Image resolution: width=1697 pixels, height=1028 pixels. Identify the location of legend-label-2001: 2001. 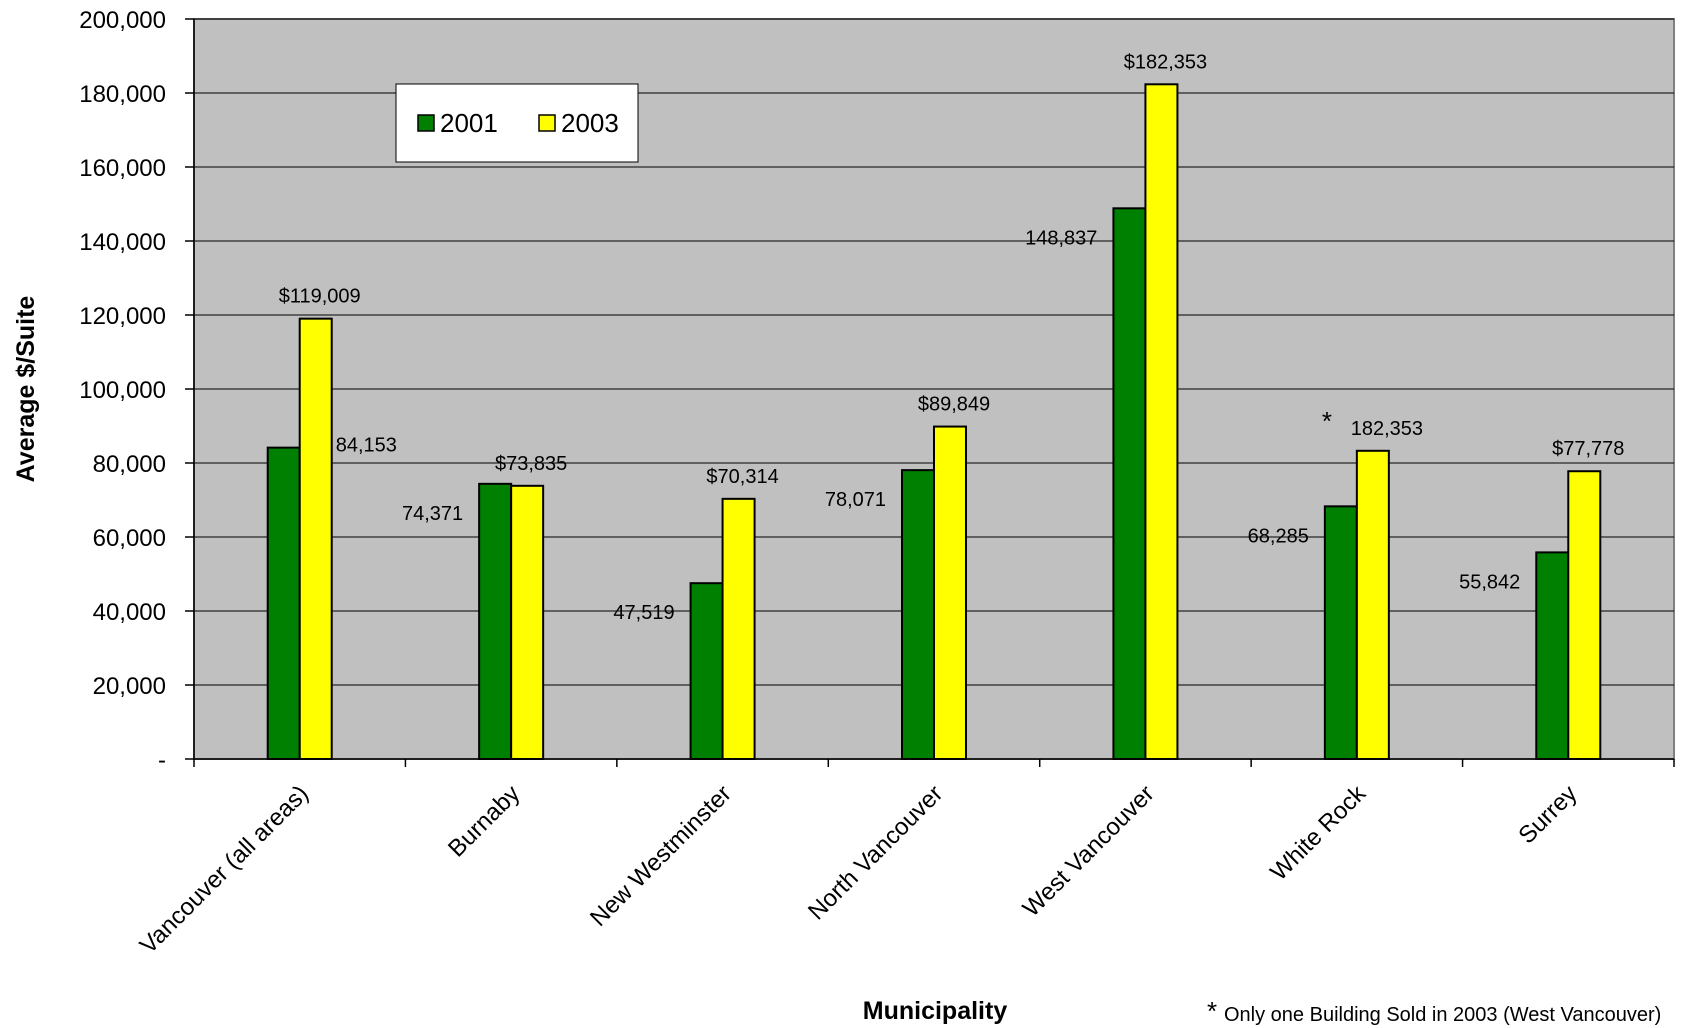
(469, 123).